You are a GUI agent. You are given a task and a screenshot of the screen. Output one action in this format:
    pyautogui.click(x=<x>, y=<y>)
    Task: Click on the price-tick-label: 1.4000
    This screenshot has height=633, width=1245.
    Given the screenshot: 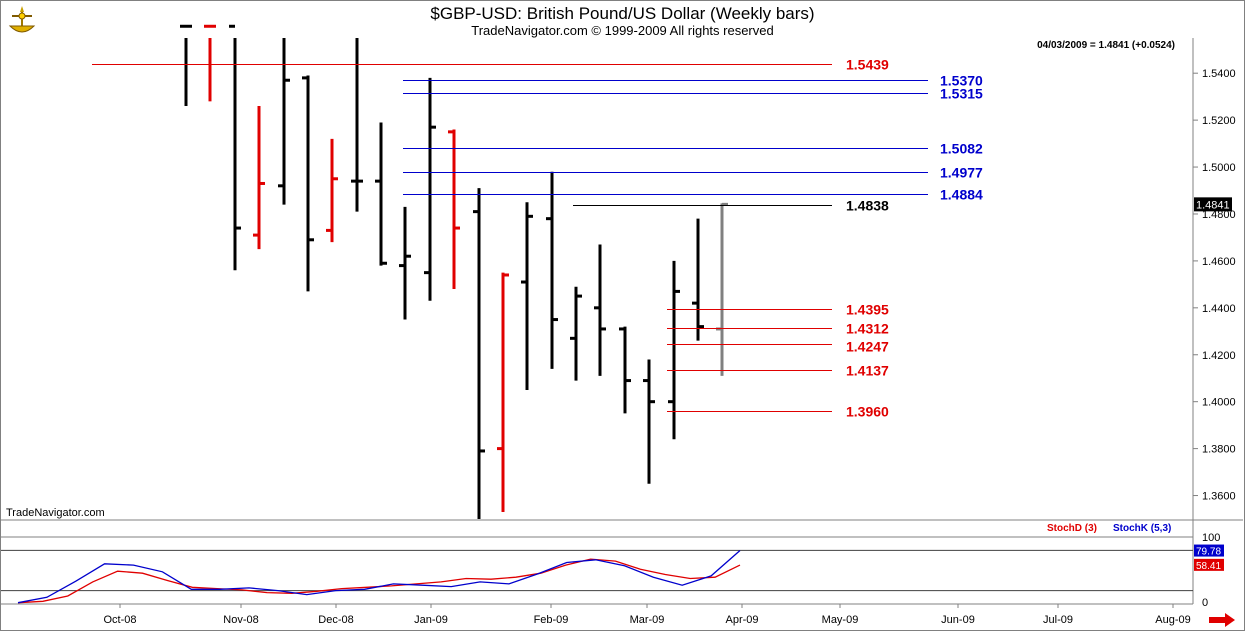 What is the action you would take?
    pyautogui.click(x=1219, y=403)
    